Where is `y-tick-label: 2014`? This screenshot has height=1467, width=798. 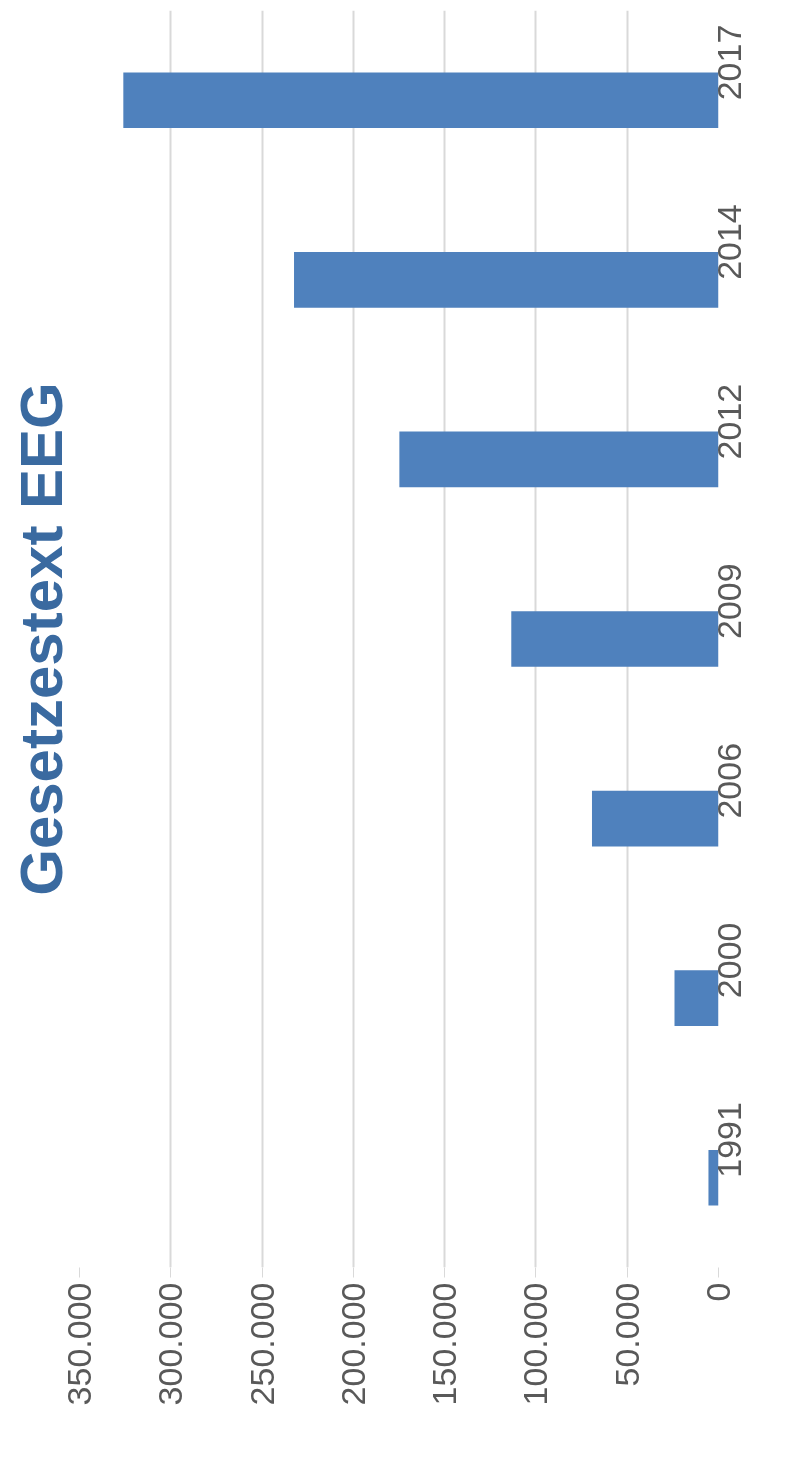 y-tick-label: 2014 is located at coordinates (729, 242).